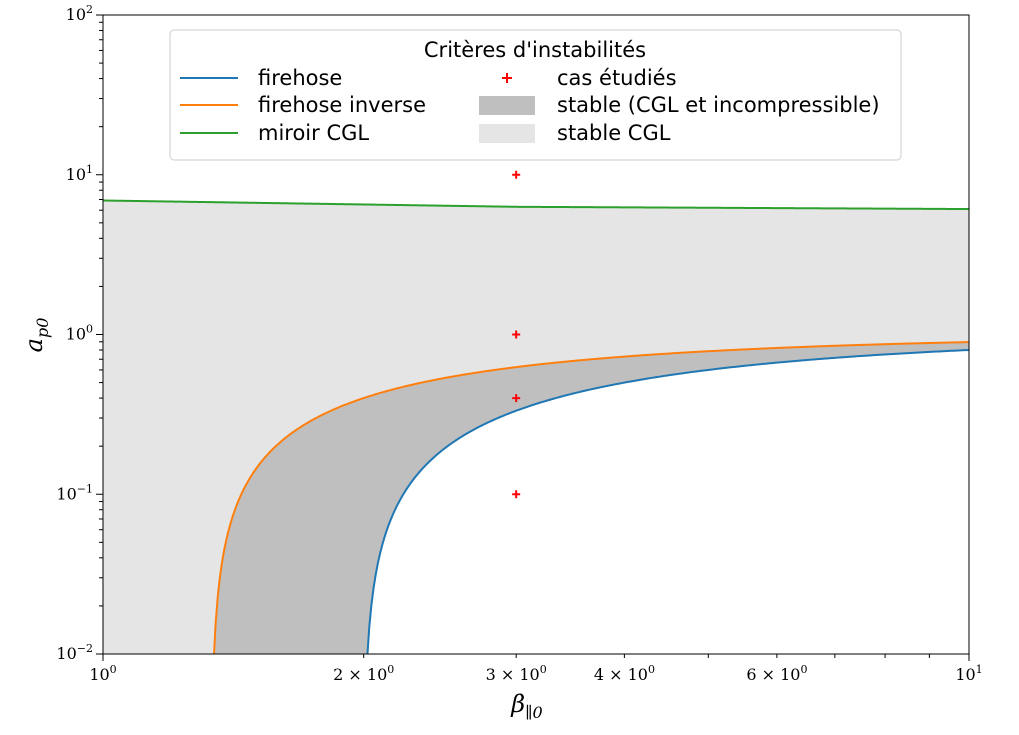 This screenshot has width=1019, height=735. Describe the element at coordinates (342, 105) in the screenshot. I see `legend-label-firehose-inverse: firehose inverse` at that location.